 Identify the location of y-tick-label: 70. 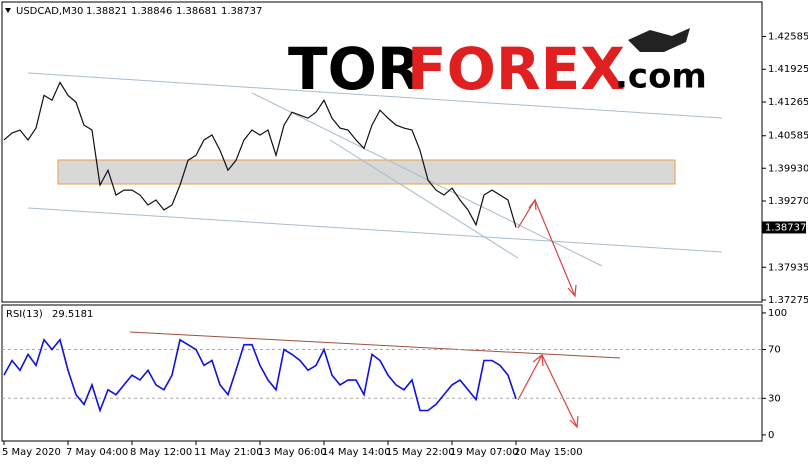
(774, 350).